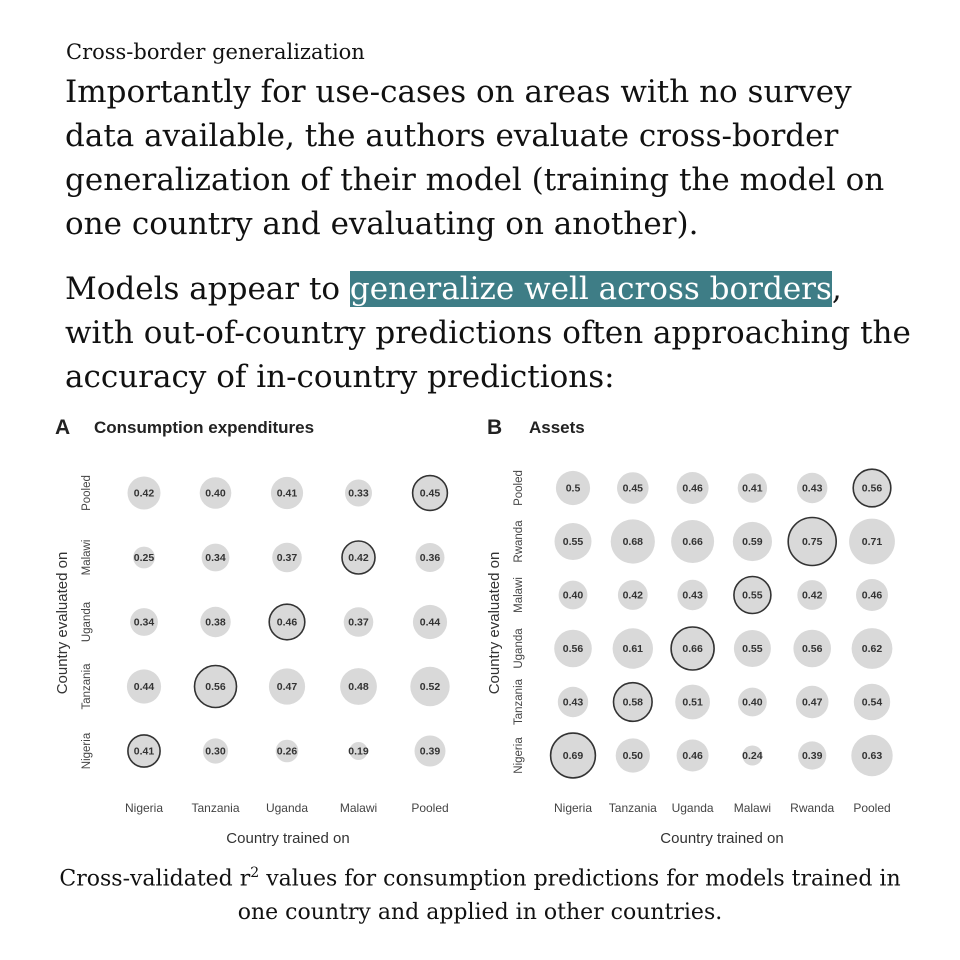 Image resolution: width=960 pixels, height=960 pixels. Describe the element at coordinates (573, 756) in the screenshot. I see `bubble-value-label: 0.69` at that location.